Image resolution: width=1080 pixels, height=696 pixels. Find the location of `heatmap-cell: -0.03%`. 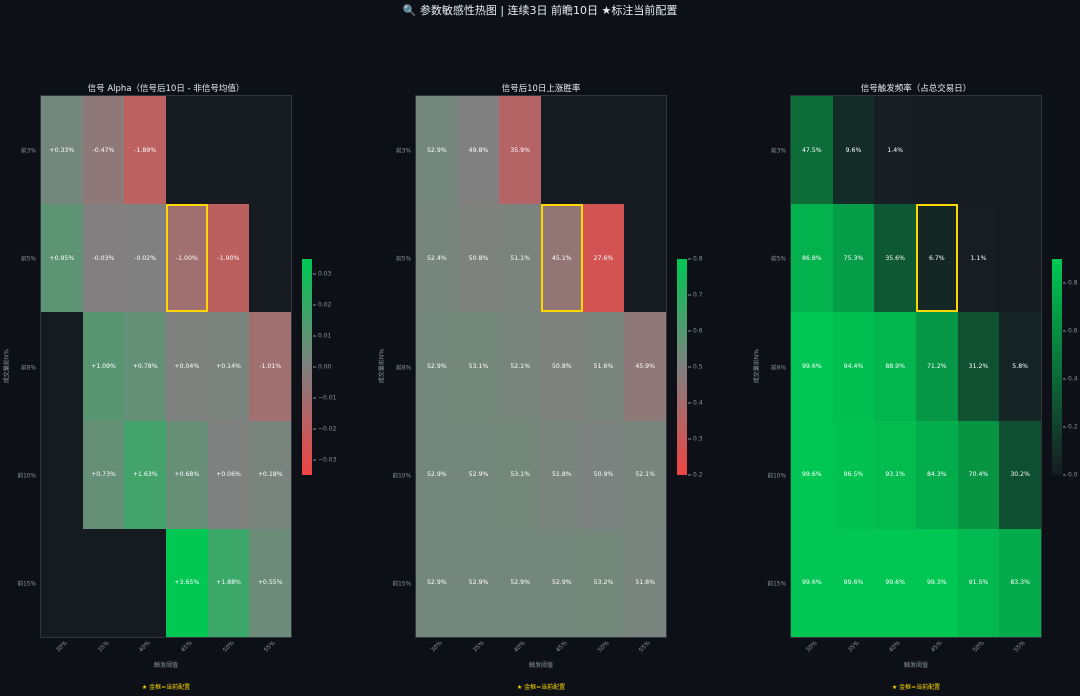

heatmap-cell: -0.03% is located at coordinates (103, 258).